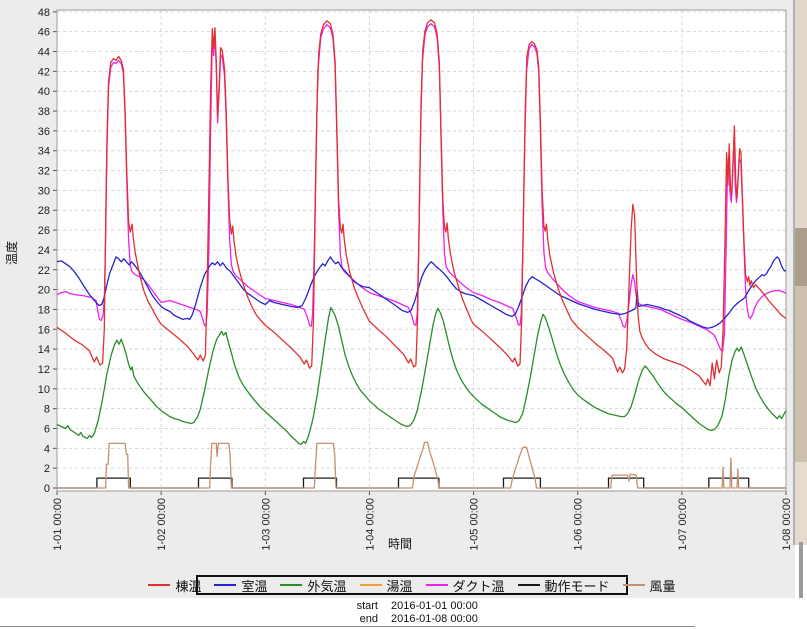 The width and height of the screenshot is (807, 629). I want to click on legend-item: 動作モード, so click(563, 585).